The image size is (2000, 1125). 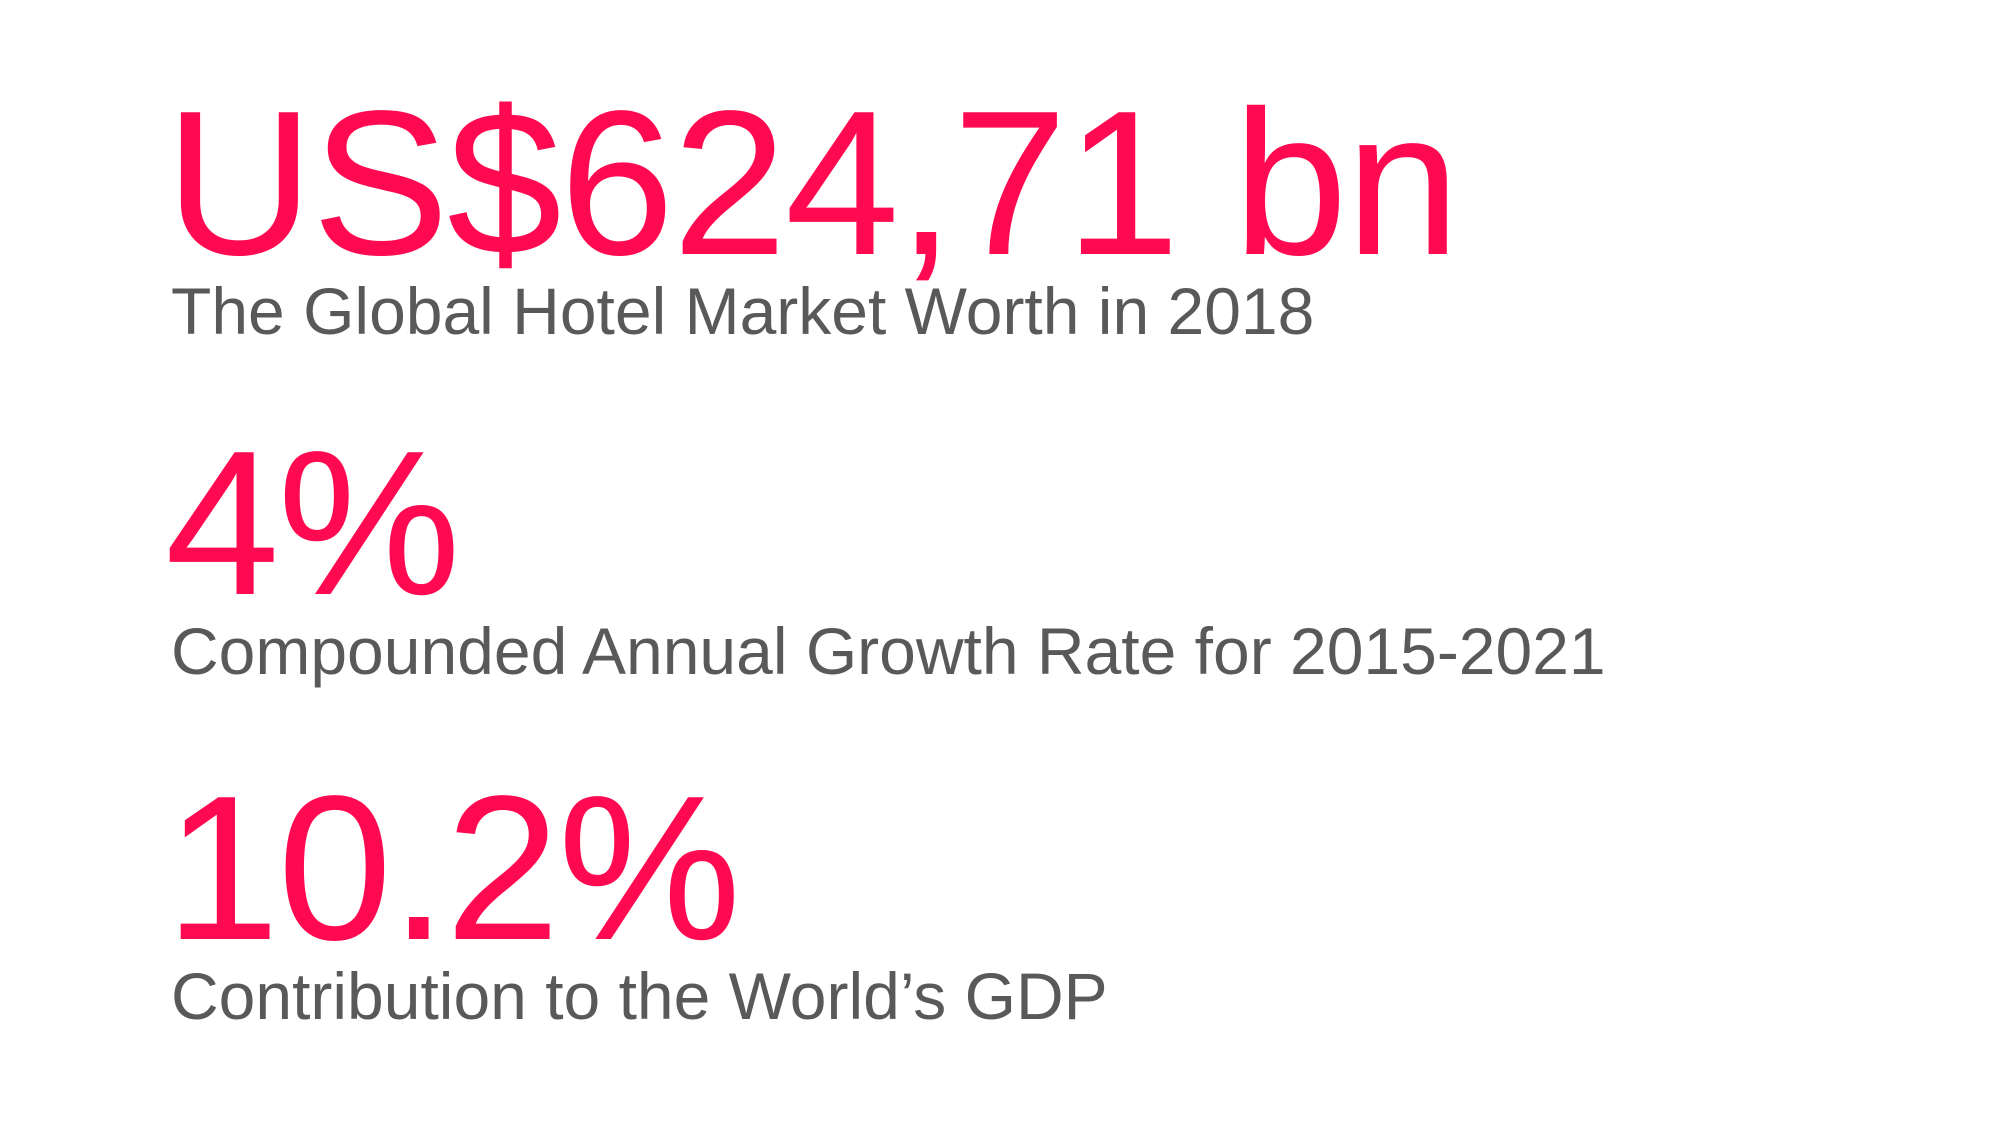 What do you see at coordinates (313, 523) in the screenshot?
I see `stat-value: 4%` at bounding box center [313, 523].